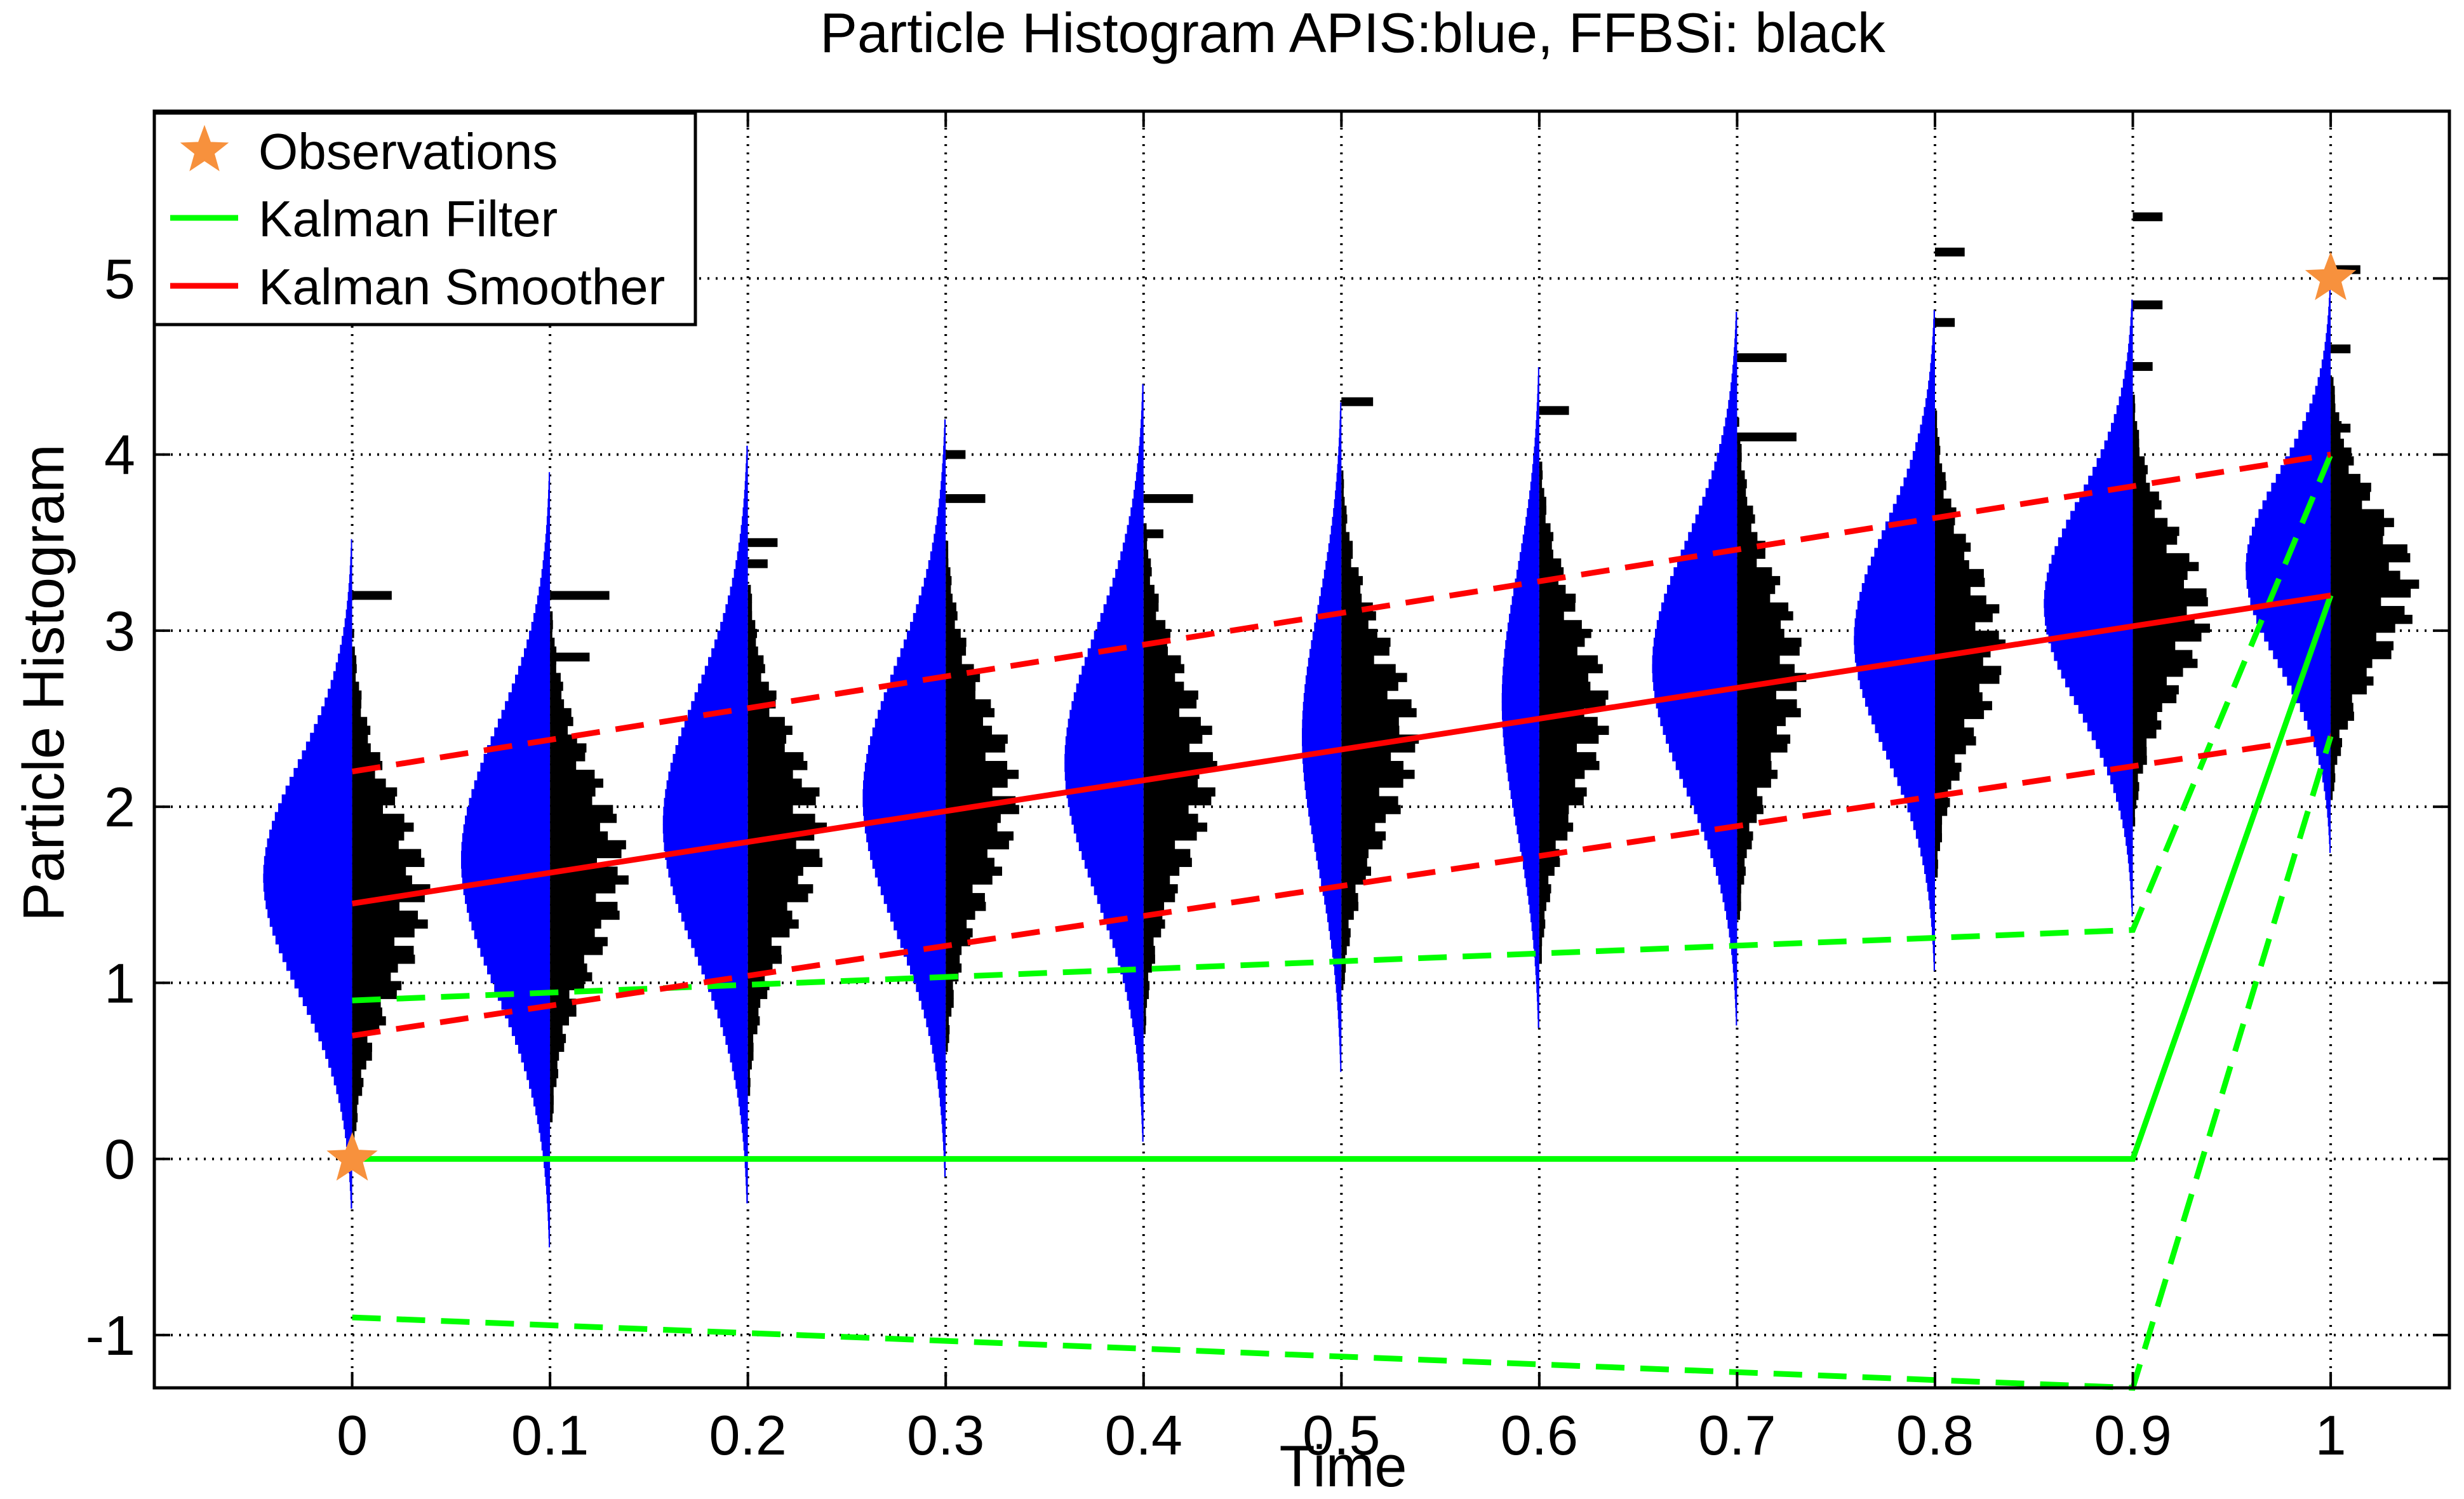 The image size is (2464, 1499). Describe the element at coordinates (408, 219) in the screenshot. I see `legend-label: Kalman Filter` at that location.